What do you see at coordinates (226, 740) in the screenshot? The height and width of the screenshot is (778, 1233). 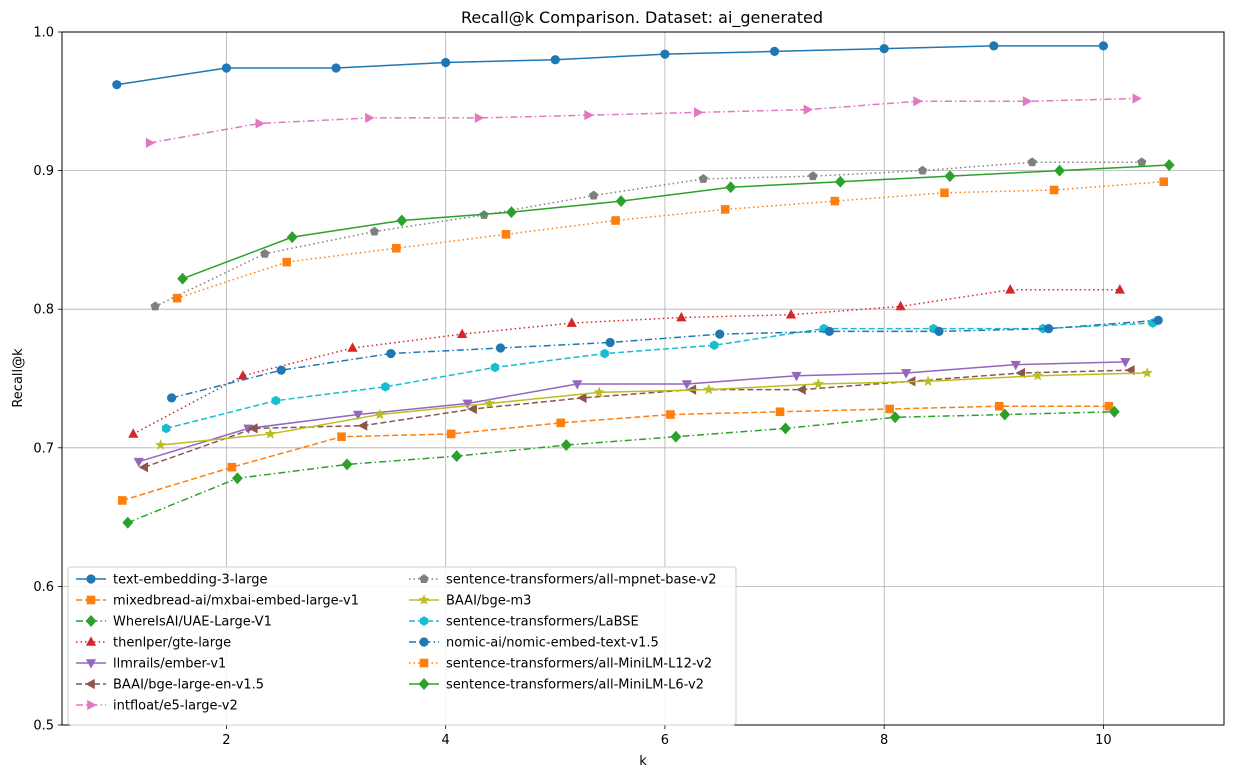 I see `x-tick-label: 2` at bounding box center [226, 740].